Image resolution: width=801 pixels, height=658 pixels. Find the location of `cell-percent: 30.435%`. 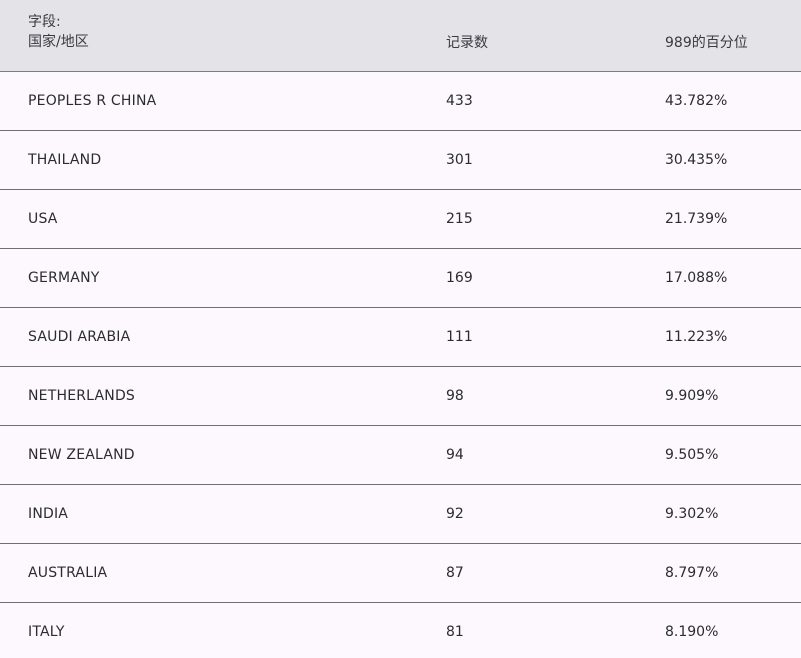

cell-percent: 30.435% is located at coordinates (696, 160).